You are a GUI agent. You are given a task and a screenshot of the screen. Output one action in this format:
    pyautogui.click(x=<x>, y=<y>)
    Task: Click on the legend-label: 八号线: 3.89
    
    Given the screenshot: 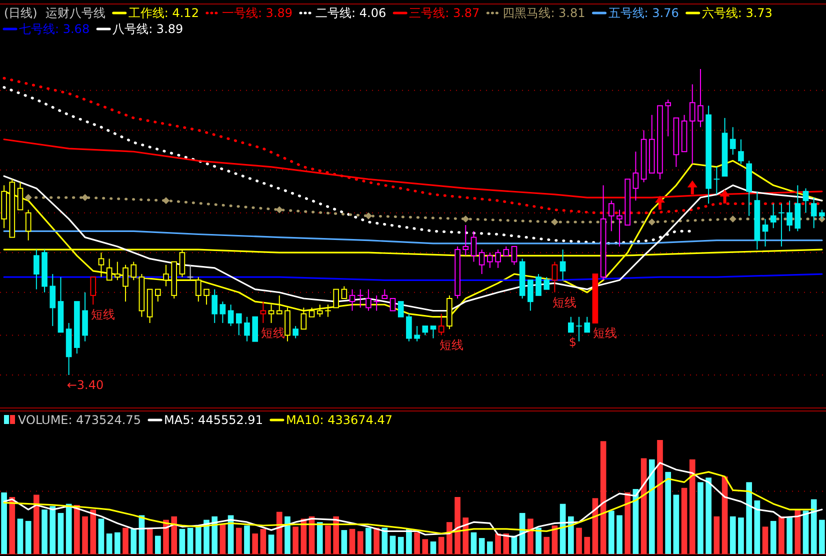 What is the action you would take?
    pyautogui.click(x=148, y=29)
    